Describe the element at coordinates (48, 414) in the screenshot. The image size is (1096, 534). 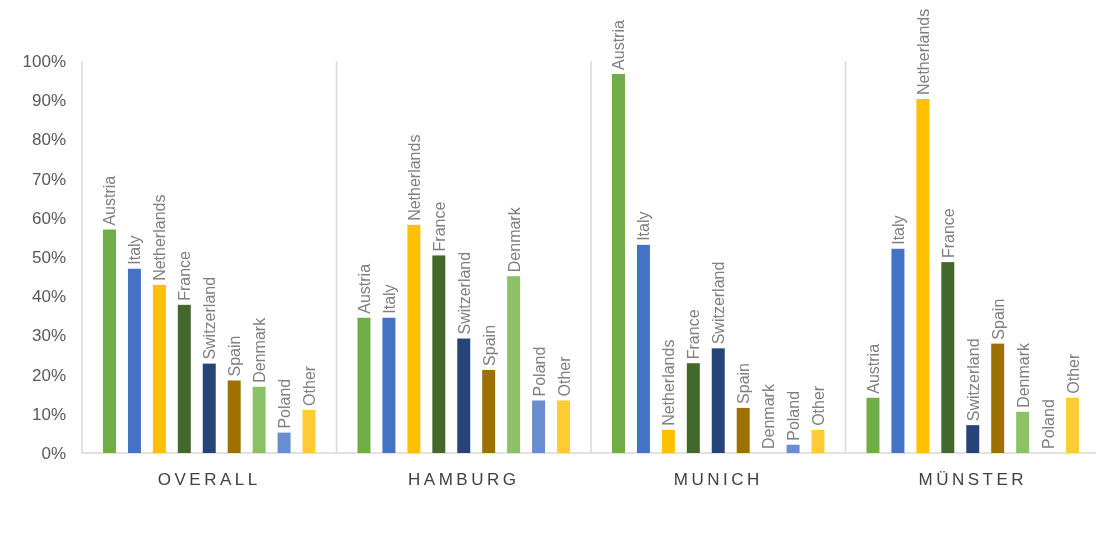
I see `y-tick-label: 10%` at that location.